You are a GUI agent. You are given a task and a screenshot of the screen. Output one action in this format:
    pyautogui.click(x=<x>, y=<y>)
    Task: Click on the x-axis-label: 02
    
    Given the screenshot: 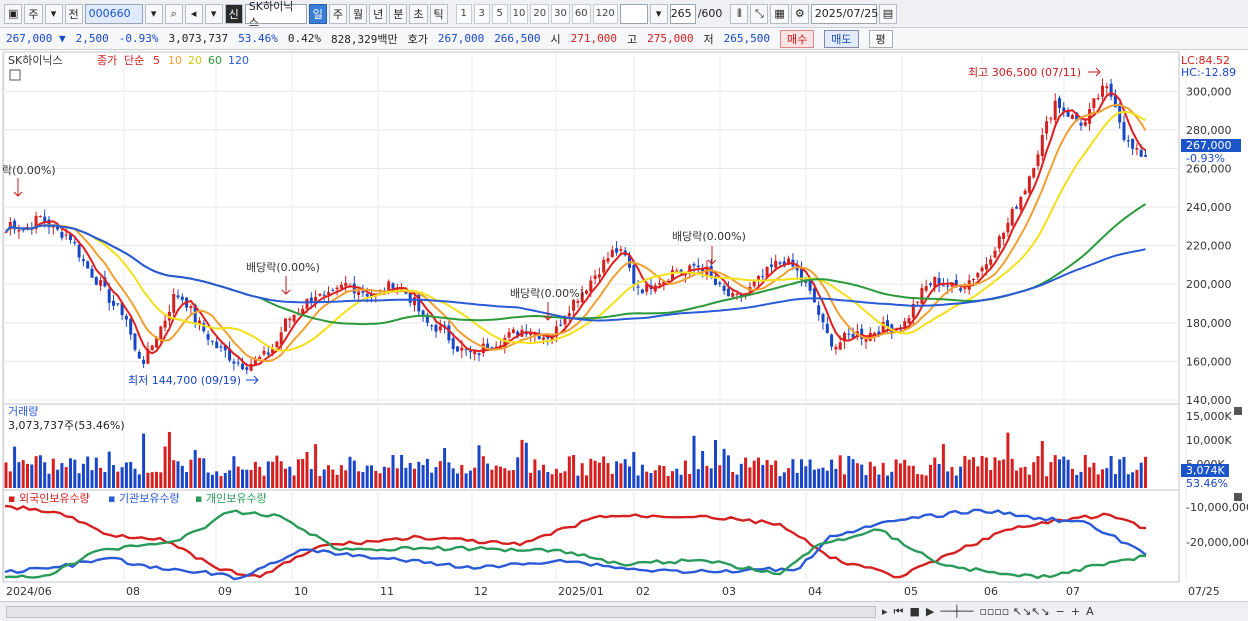 What is the action you would take?
    pyautogui.click(x=643, y=591)
    